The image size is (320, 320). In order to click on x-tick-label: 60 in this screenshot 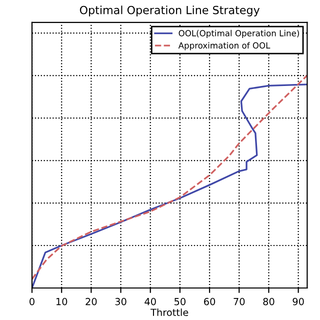, I will do `click(210, 302)`.